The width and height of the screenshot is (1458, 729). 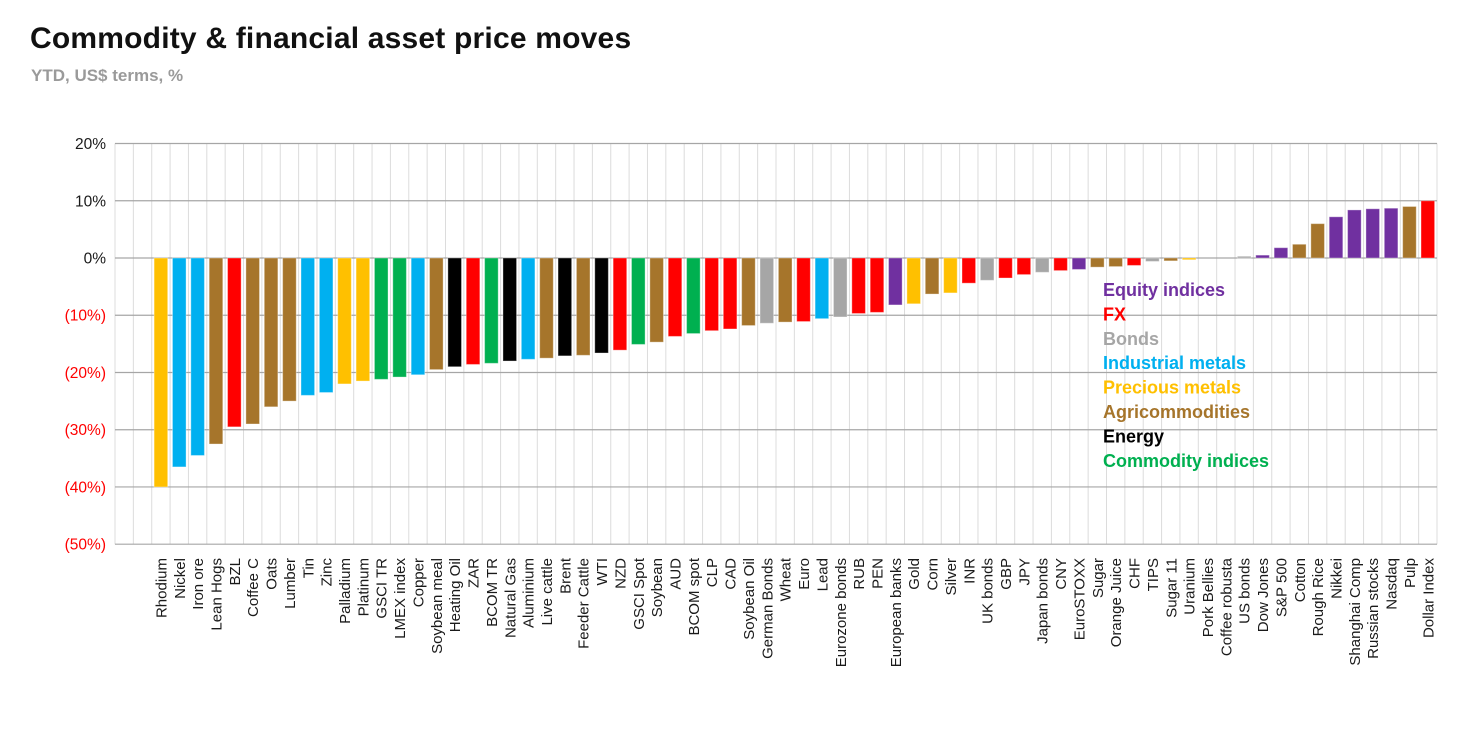 I want to click on x-axis-label: Shanghai Comp, so click(x=1355, y=612).